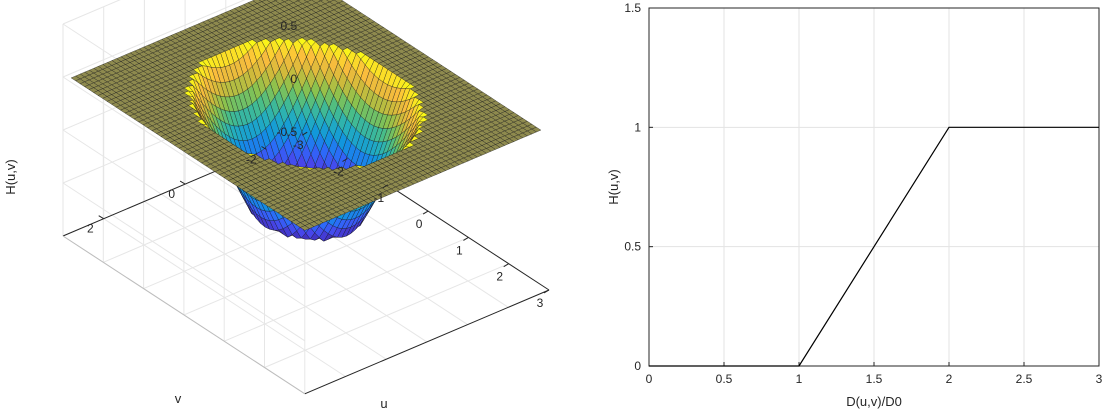 This screenshot has width=1108, height=414. Describe the element at coordinates (298, 145) in the screenshot. I see `u-tick-label: -3` at that location.